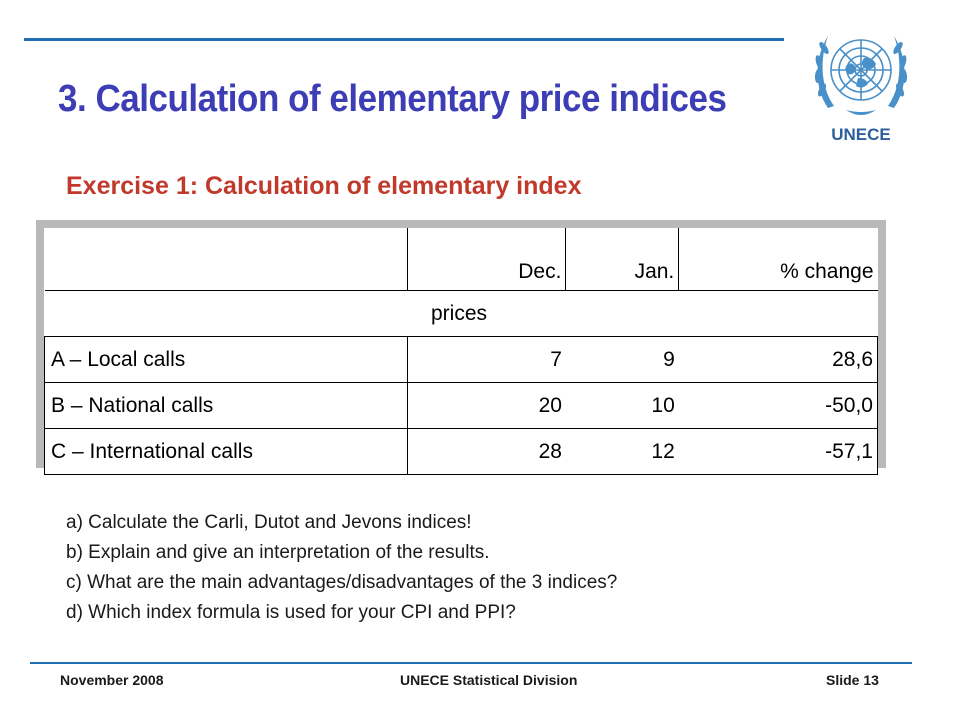 The width and height of the screenshot is (960, 720). I want to click on row-label: A – Local calls, so click(226, 359).